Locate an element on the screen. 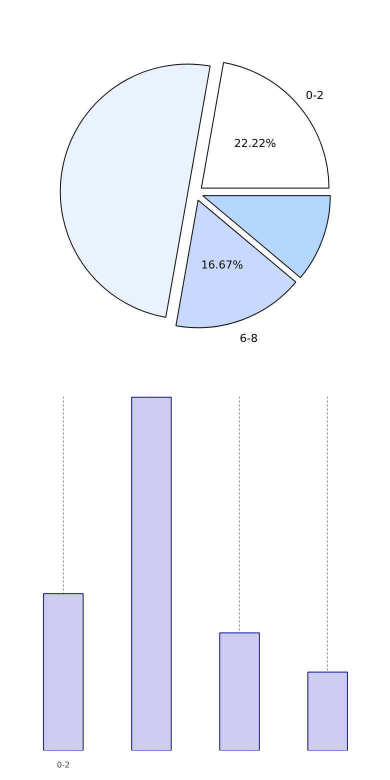  slice-label: 0-2 is located at coordinates (315, 95).